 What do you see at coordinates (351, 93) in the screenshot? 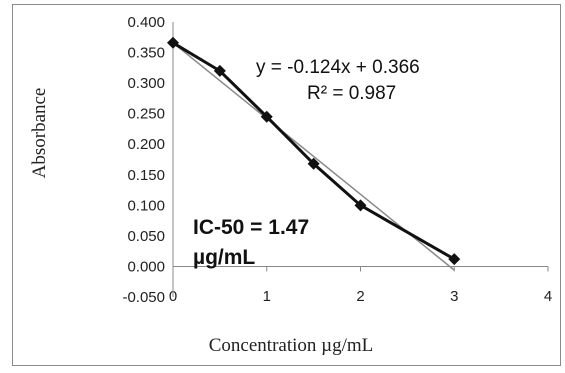
I see `r-squared-label: R² = 0.987` at bounding box center [351, 93].